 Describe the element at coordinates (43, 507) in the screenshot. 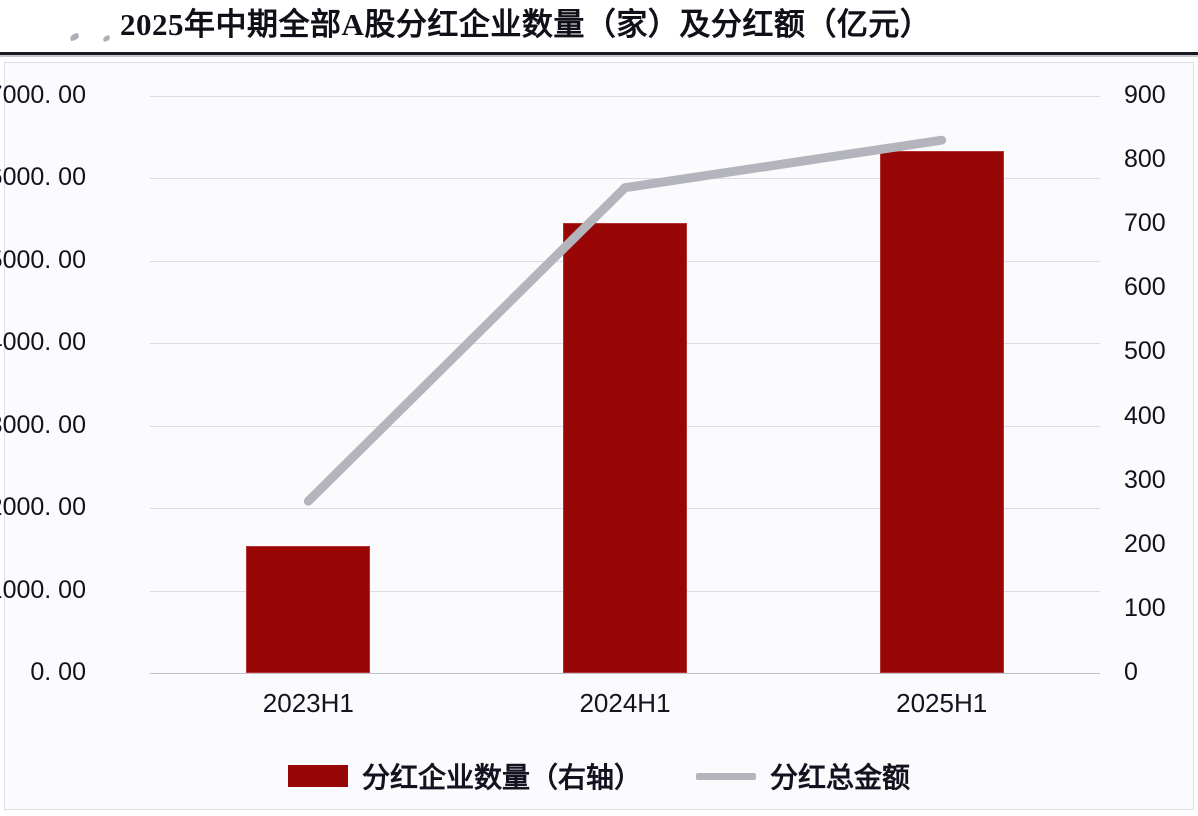

I see `y-axis-left-tick-label: 2000. 00` at that location.